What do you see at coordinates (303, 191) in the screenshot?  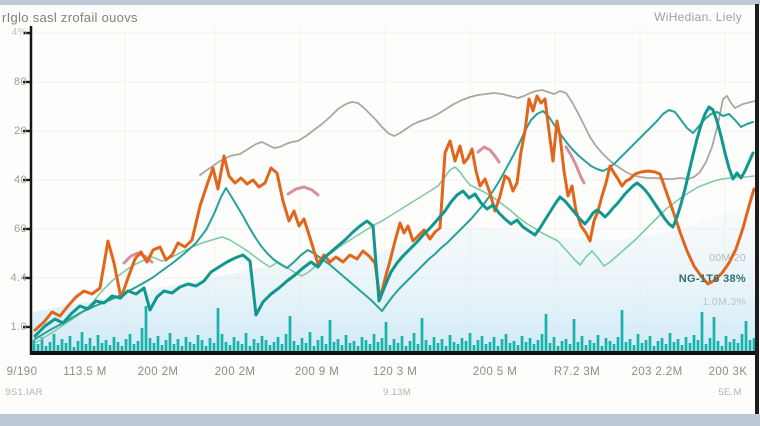 I see `series-pink` at bounding box center [303, 191].